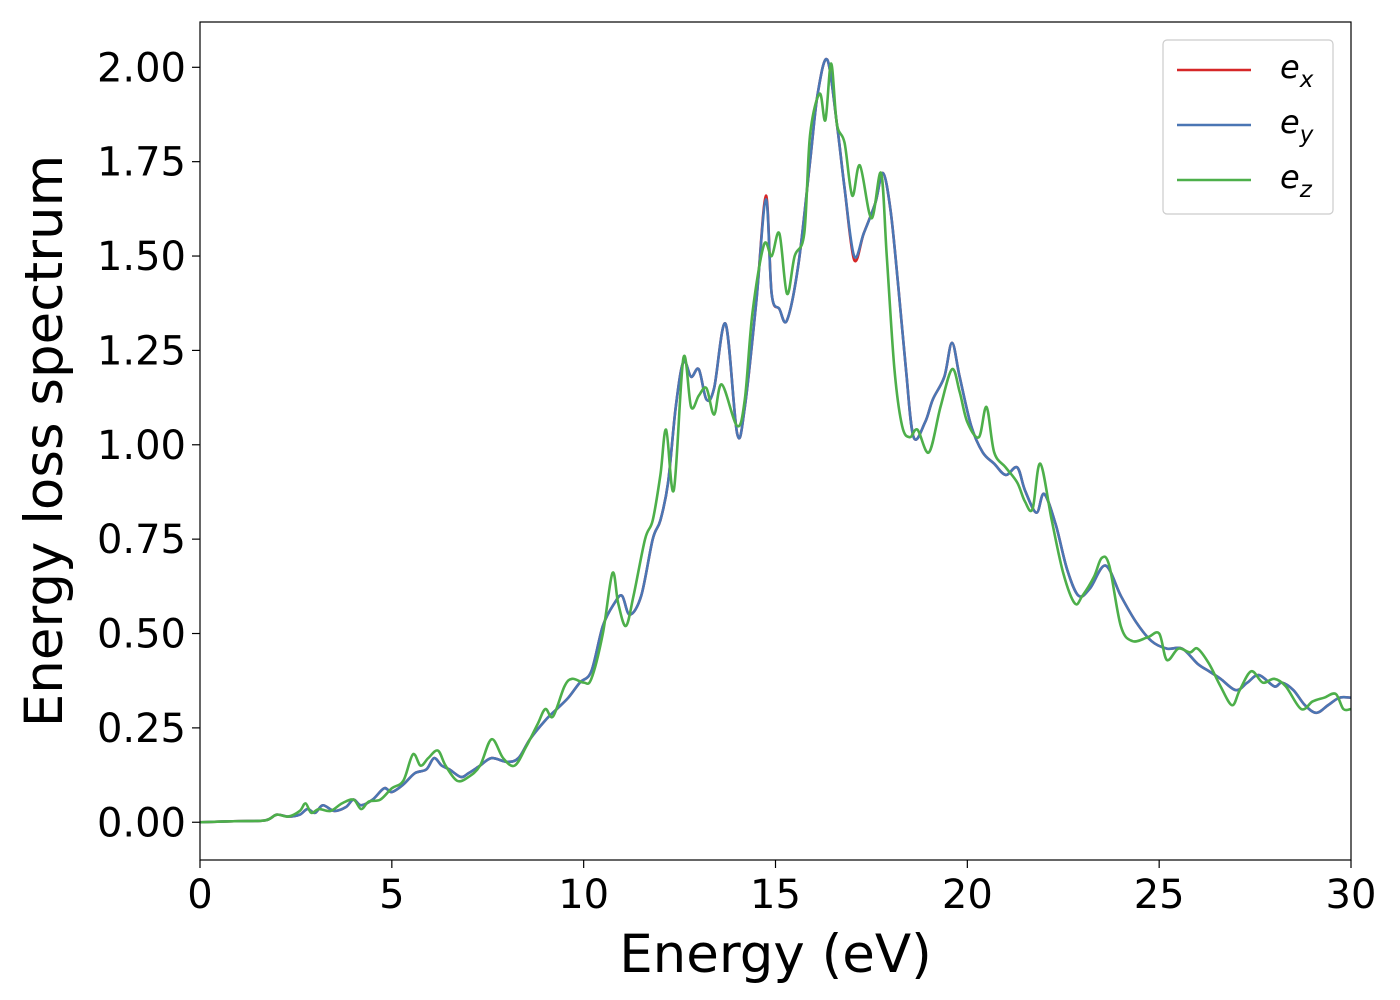 This screenshot has width=1400, height=1000. What do you see at coordinates (141, 823) in the screenshot?
I see `y-tick-label: 0.00` at bounding box center [141, 823].